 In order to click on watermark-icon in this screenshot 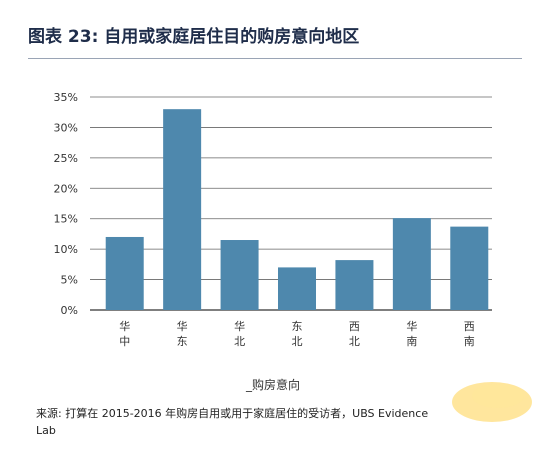, I will do `click(492, 402)`.